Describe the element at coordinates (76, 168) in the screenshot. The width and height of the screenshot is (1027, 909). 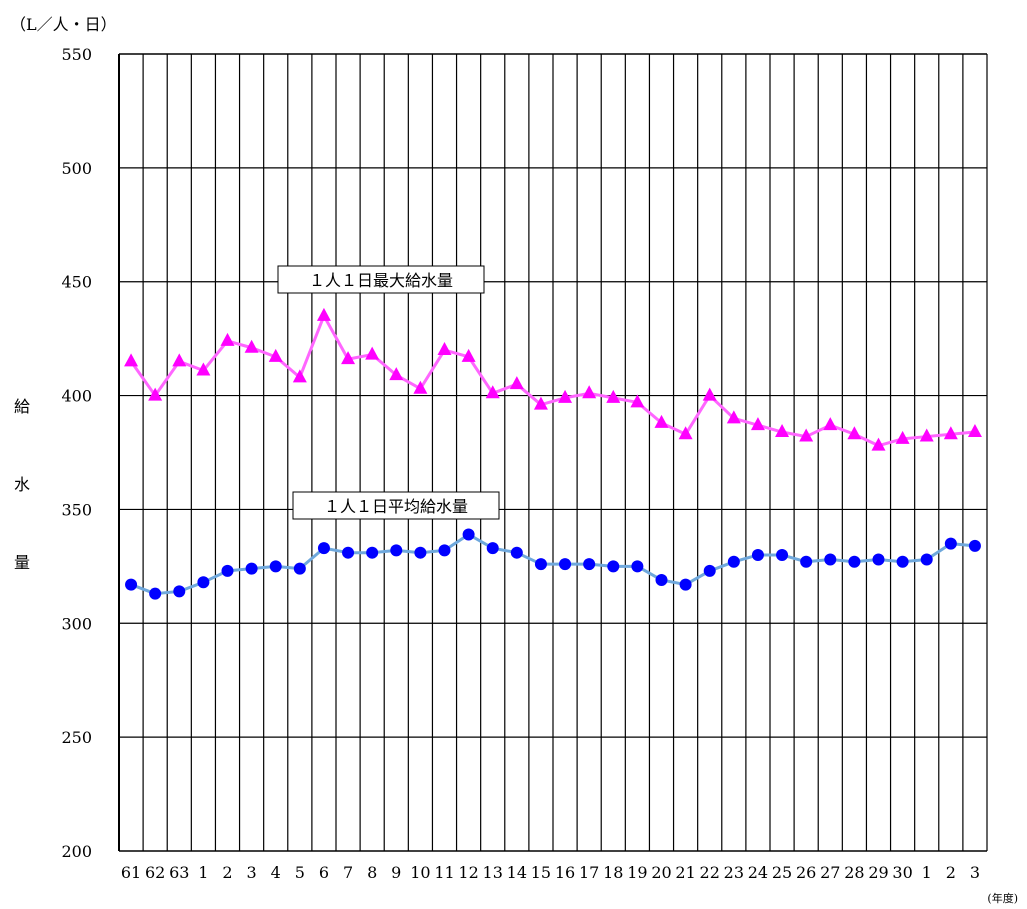
I see `y-tick-label: 500` at that location.